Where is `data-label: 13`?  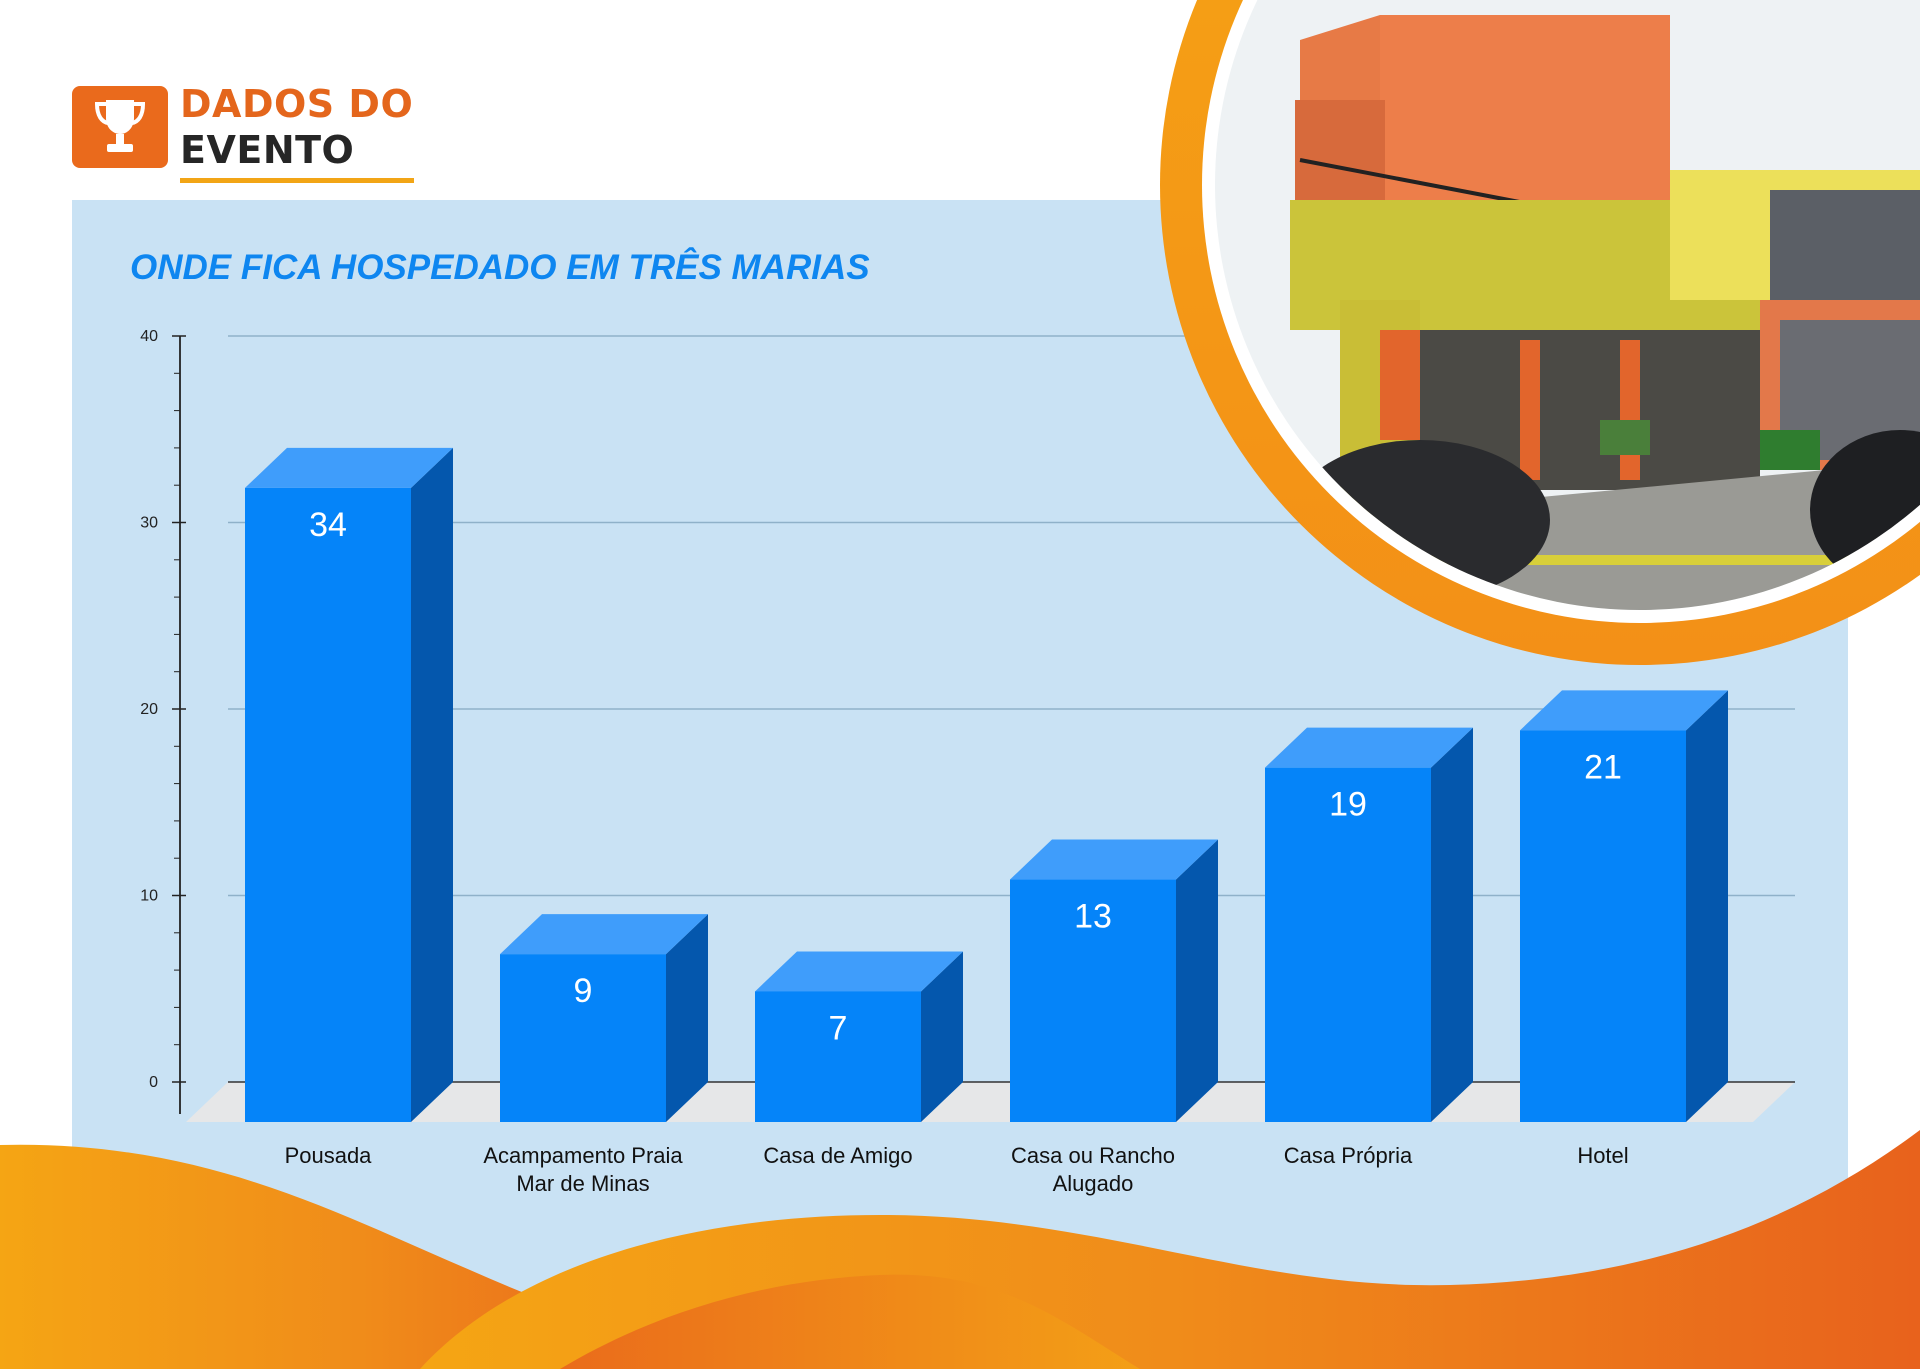
data-label: 13 is located at coordinates (1093, 917).